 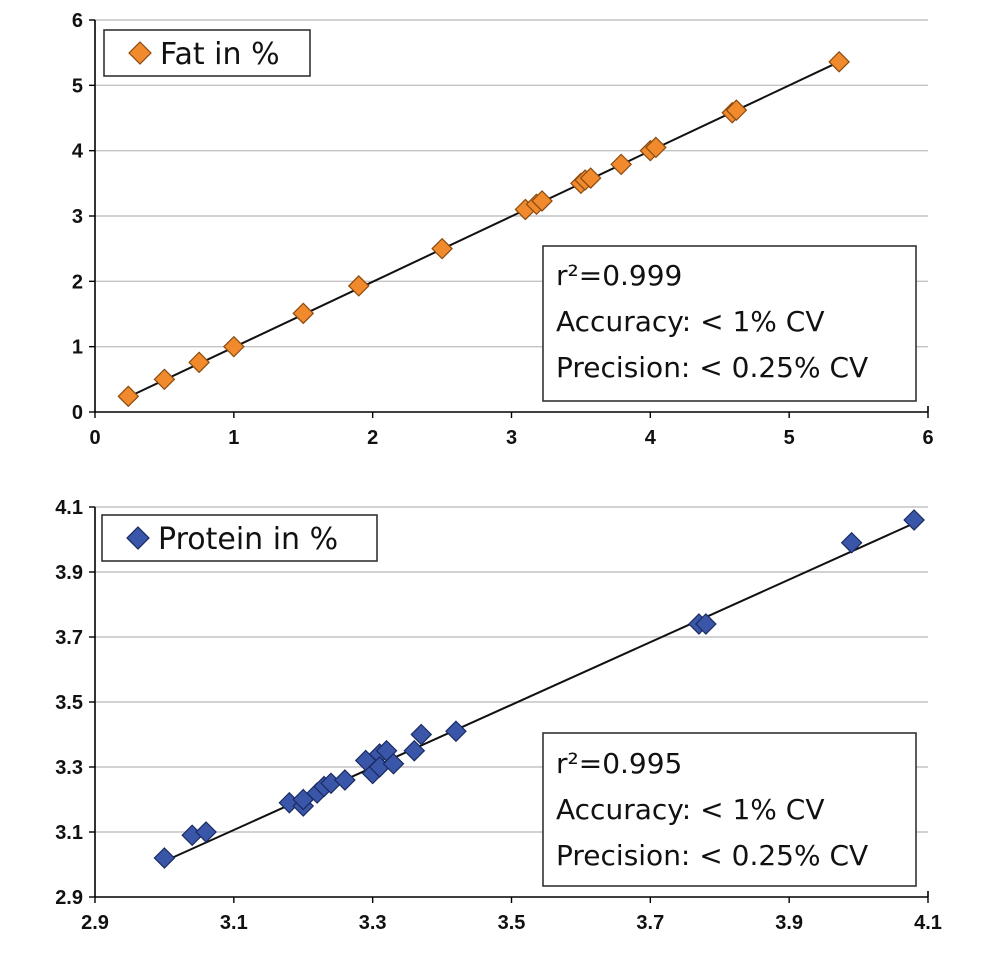 What do you see at coordinates (927, 438) in the screenshot?
I see `fat-x-tick-label: 6` at bounding box center [927, 438].